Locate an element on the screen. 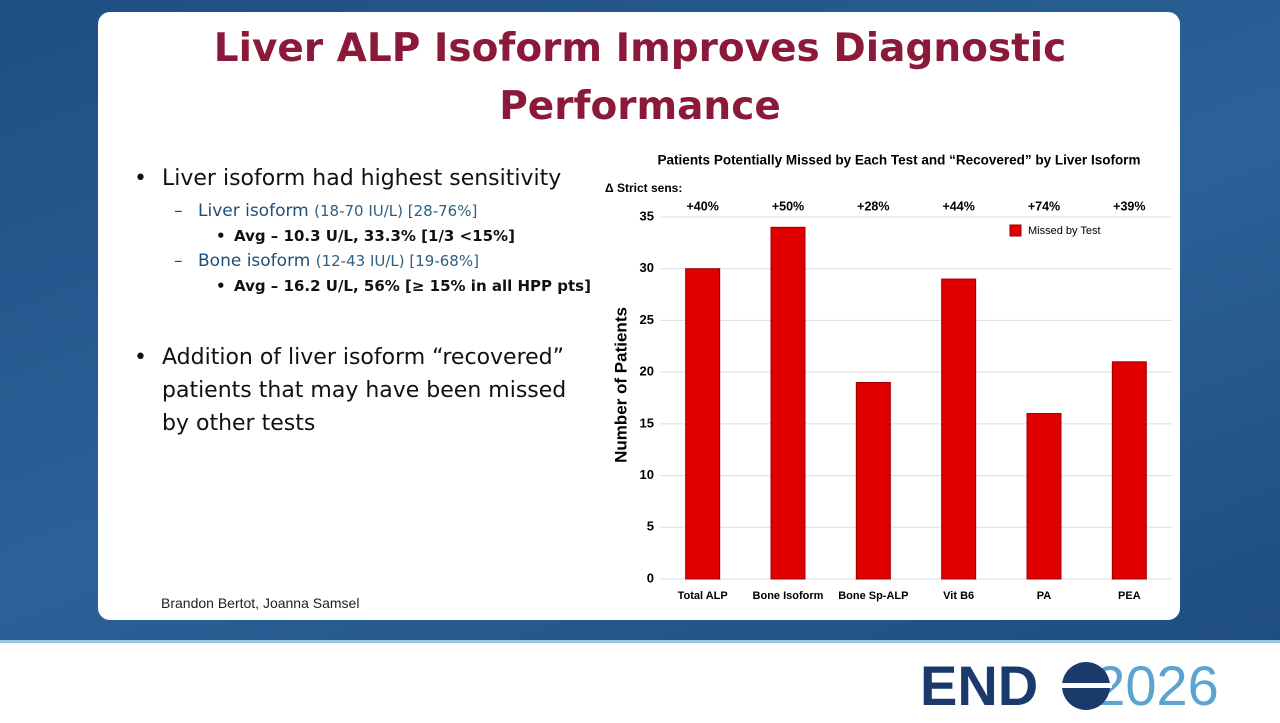  authors: Brandon Bertot, Joanna Samsel is located at coordinates (260, 603).